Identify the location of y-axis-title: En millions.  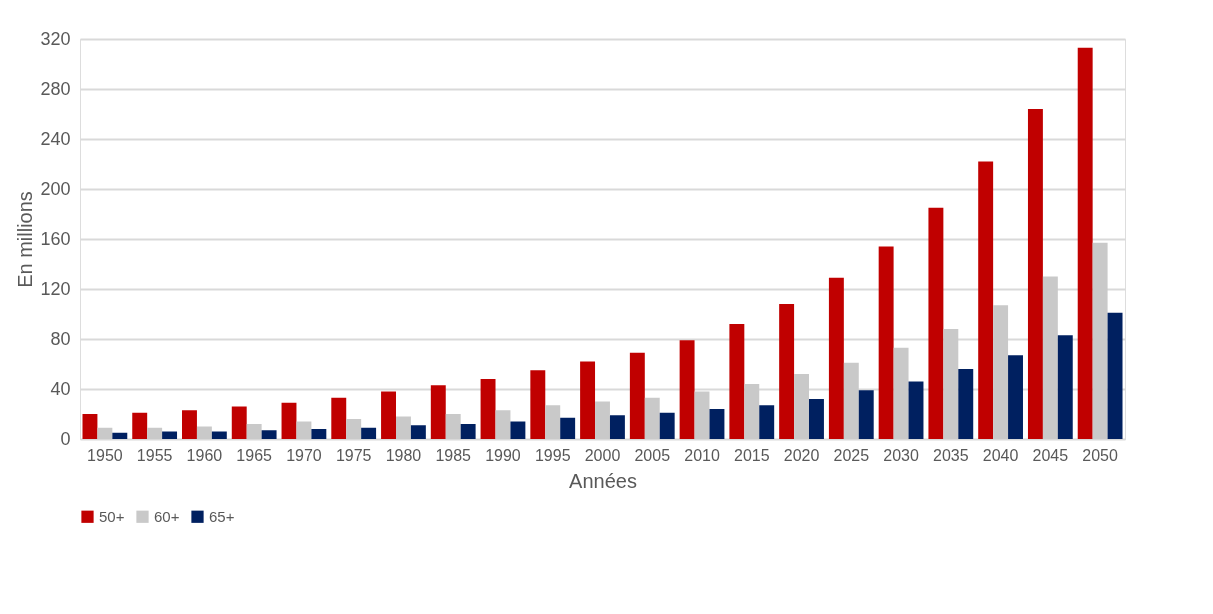
(25, 239).